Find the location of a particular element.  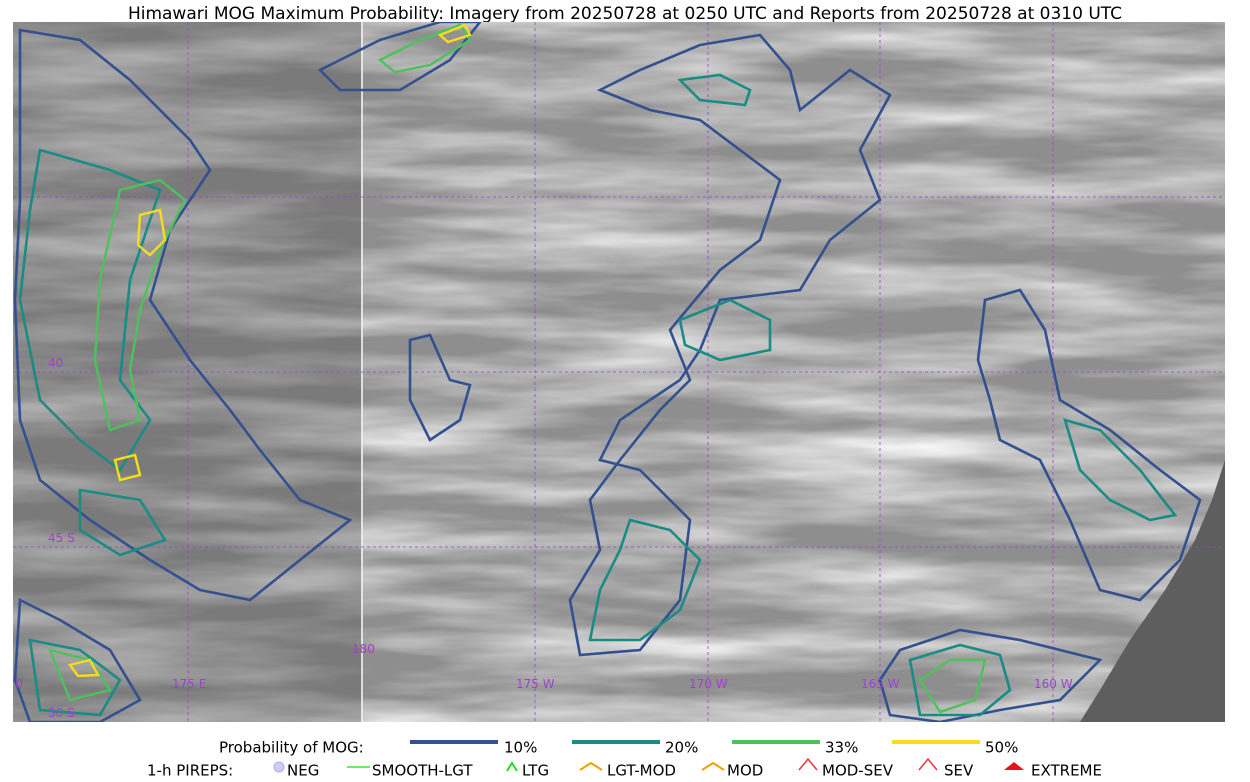

legend-item: 10% is located at coordinates (520, 748).